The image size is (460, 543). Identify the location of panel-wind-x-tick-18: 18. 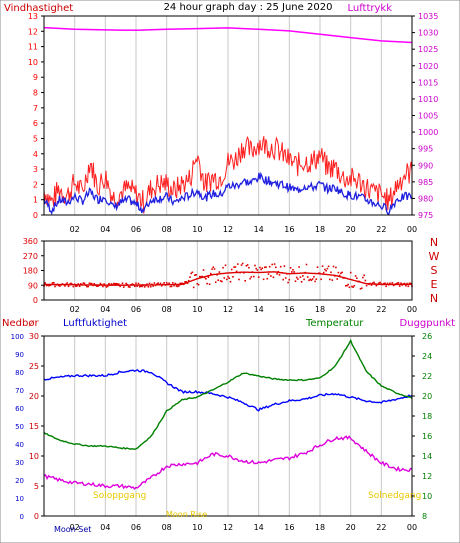
(320, 229).